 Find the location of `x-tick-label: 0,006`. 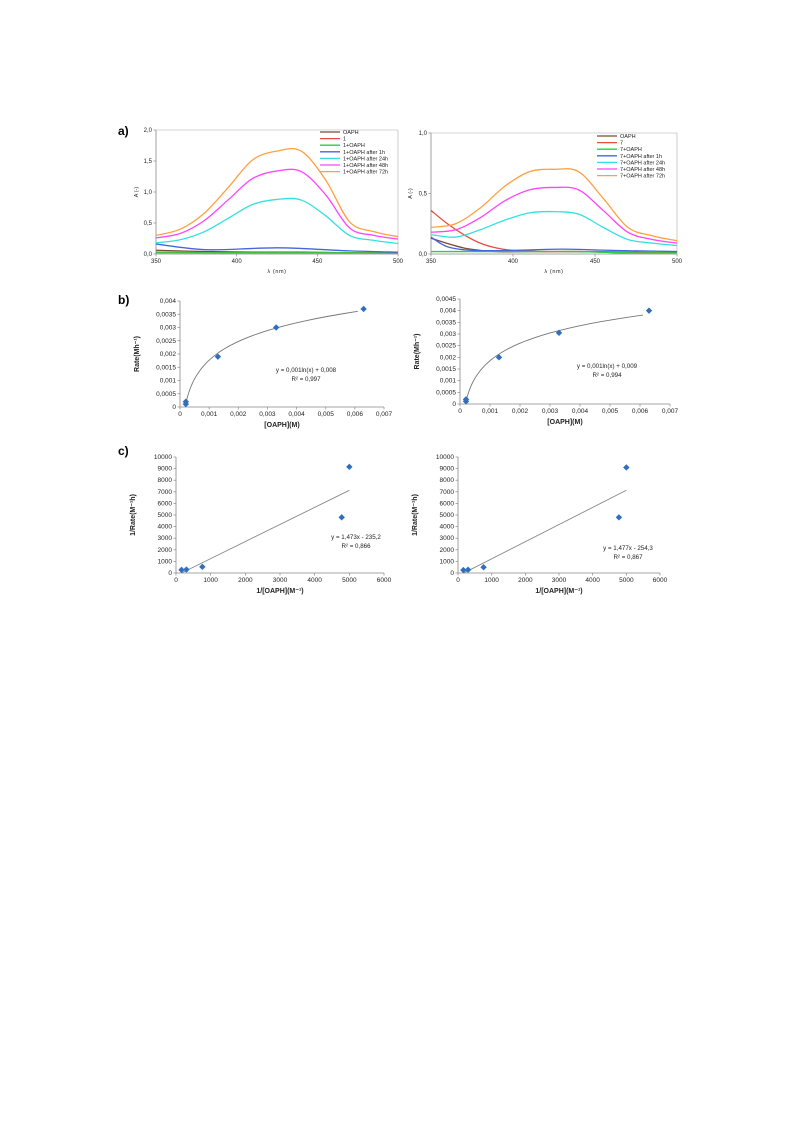

x-tick-label: 0,006 is located at coordinates (640, 411).